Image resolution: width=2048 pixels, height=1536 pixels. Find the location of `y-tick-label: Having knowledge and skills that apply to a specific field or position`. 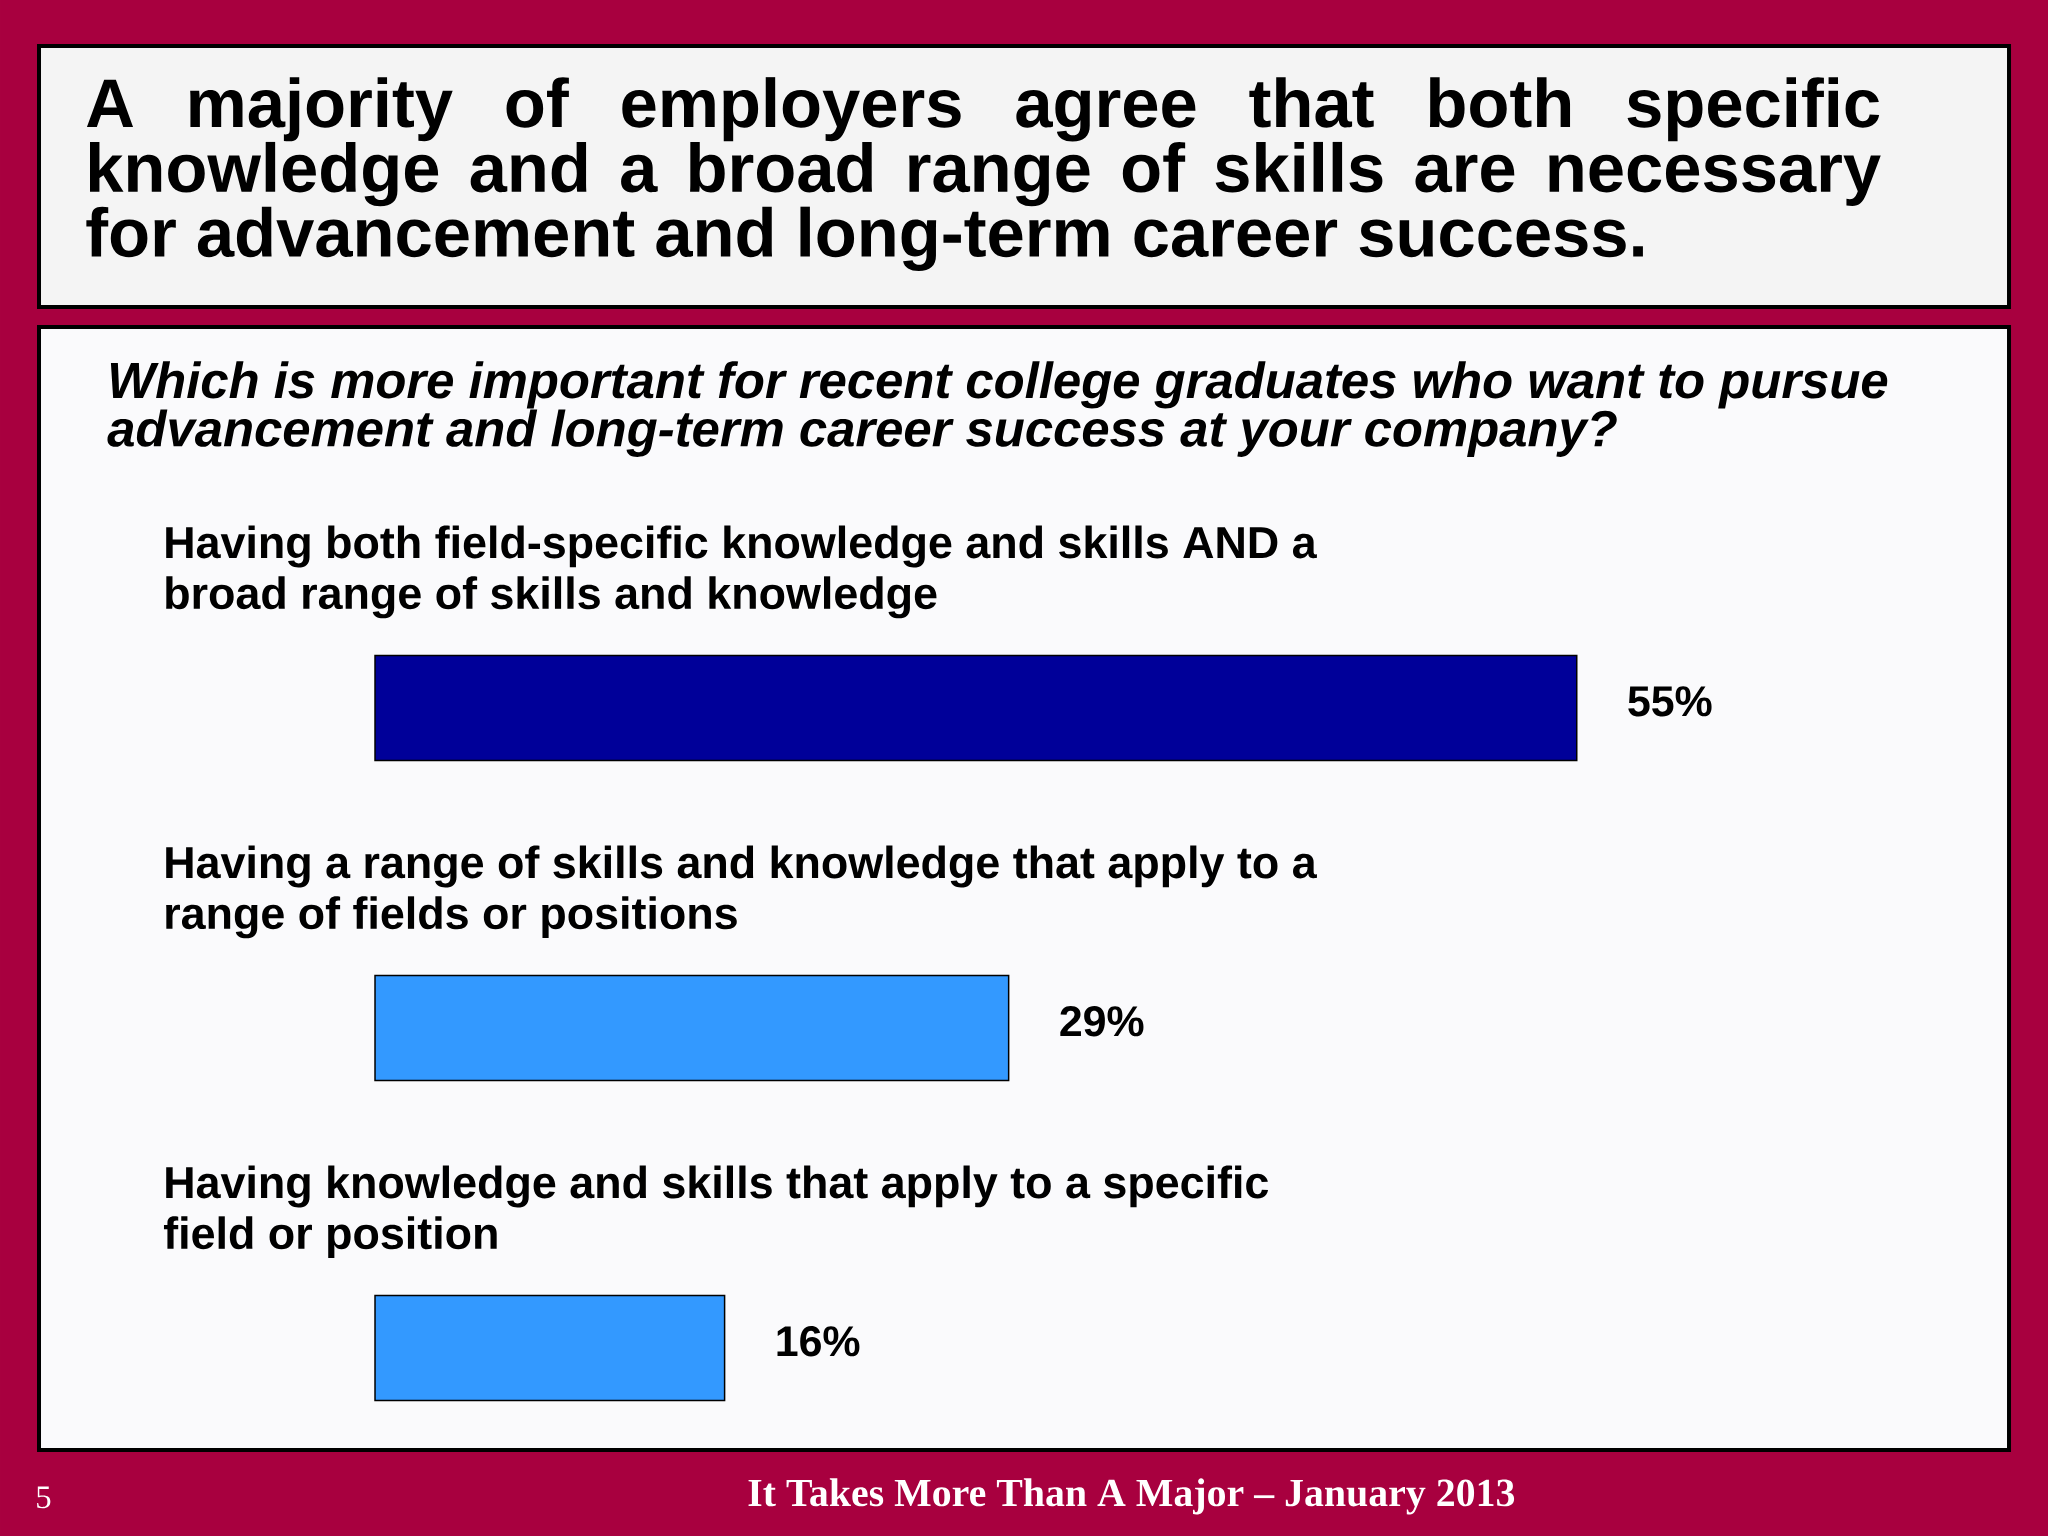

y-tick-label: Having knowledge and skills that apply to a specific field or position is located at coordinates (716, 1212).